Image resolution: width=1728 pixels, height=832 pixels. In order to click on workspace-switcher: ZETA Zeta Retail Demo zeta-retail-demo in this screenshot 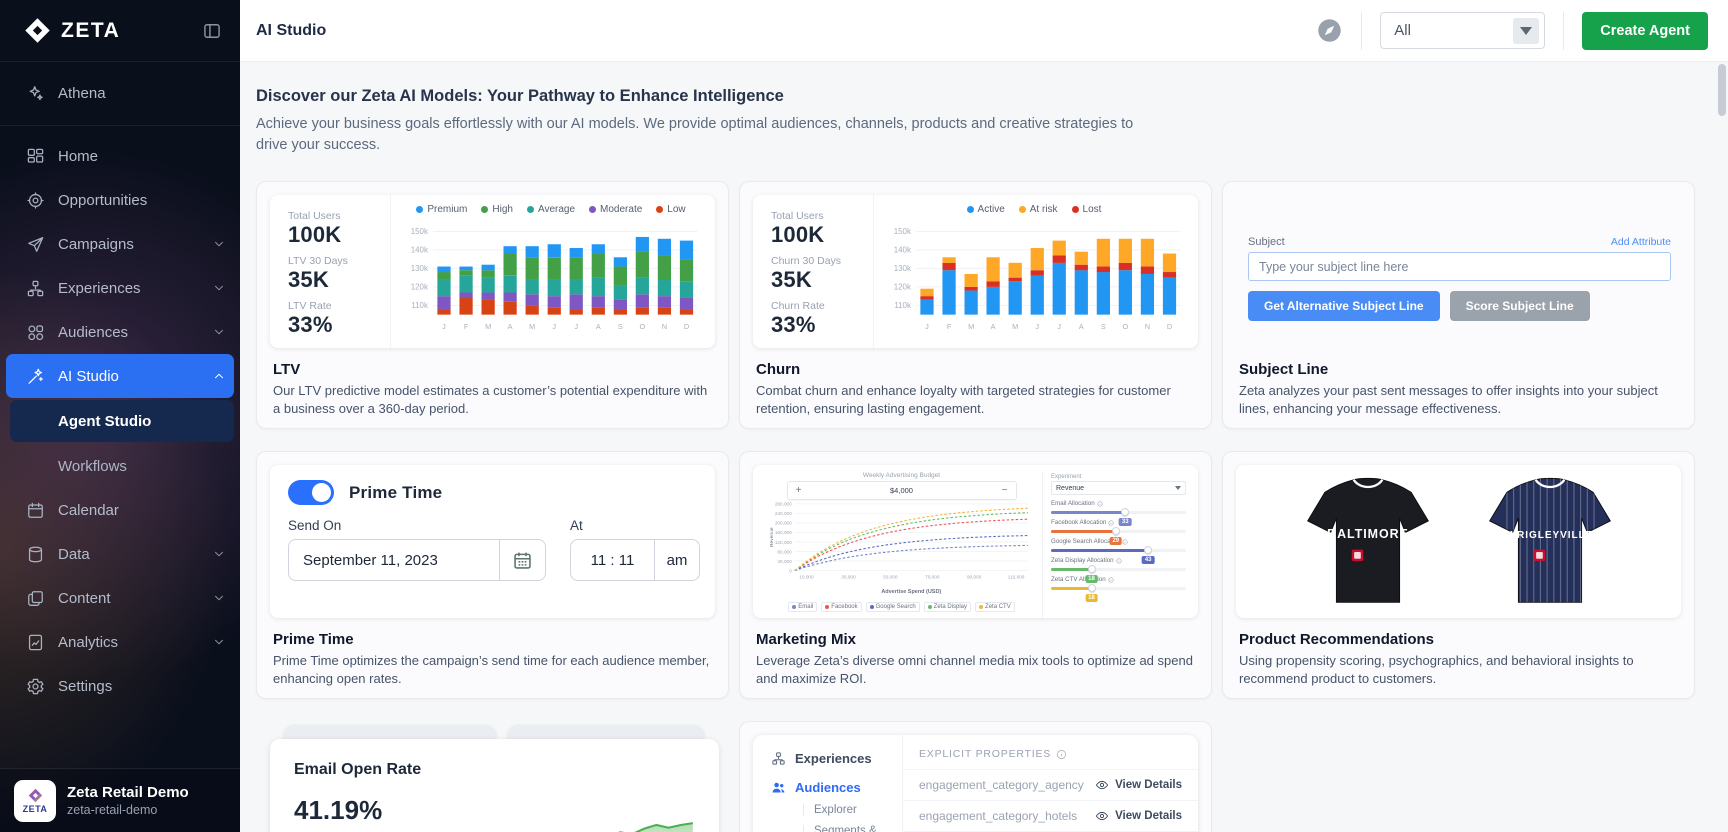, I will do `click(120, 800)`.